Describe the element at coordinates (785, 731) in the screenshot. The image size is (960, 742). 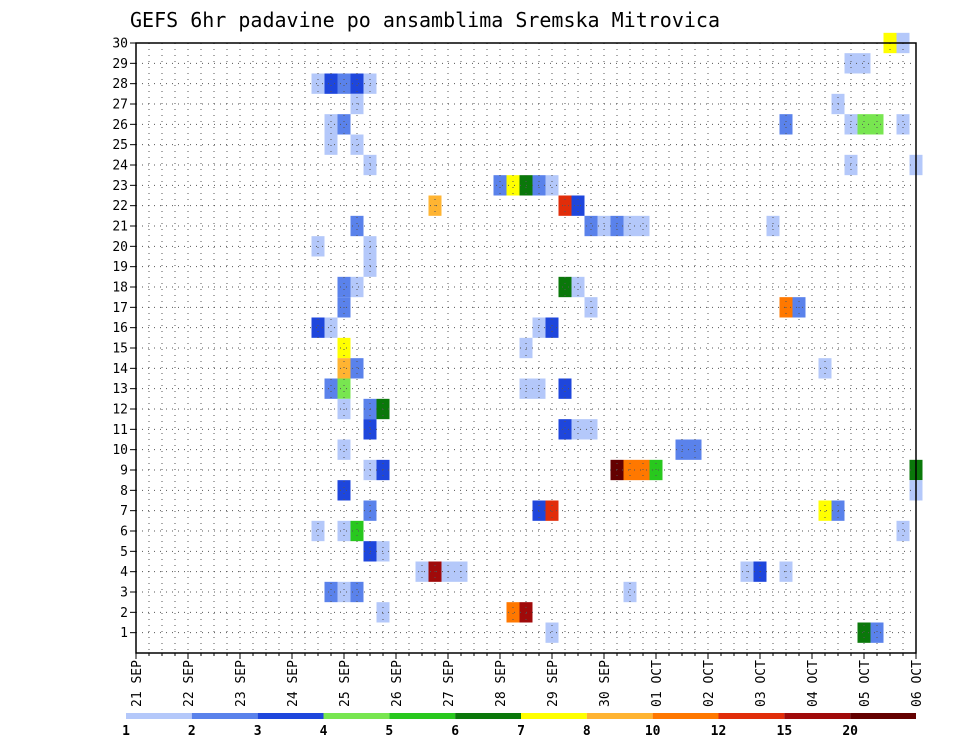
I see `colorbar-label: 15` at that location.